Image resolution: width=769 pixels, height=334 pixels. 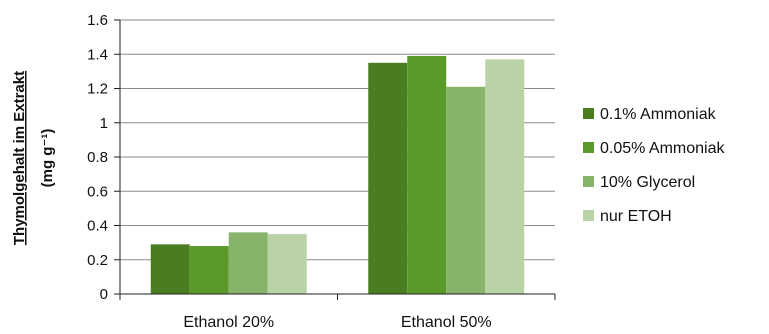 I want to click on y-tick-labels: 0 0.2 0.4 0.6 0.8 1 1.2 1.4 1.6, so click(x=97, y=157).